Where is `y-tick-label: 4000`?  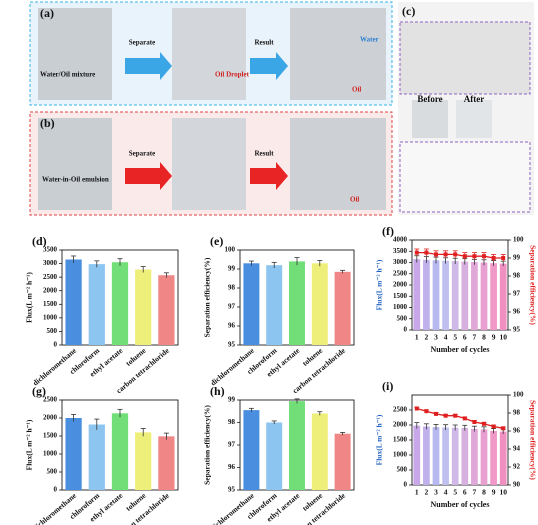 y-tick-label: 4000 is located at coordinates (400, 240).